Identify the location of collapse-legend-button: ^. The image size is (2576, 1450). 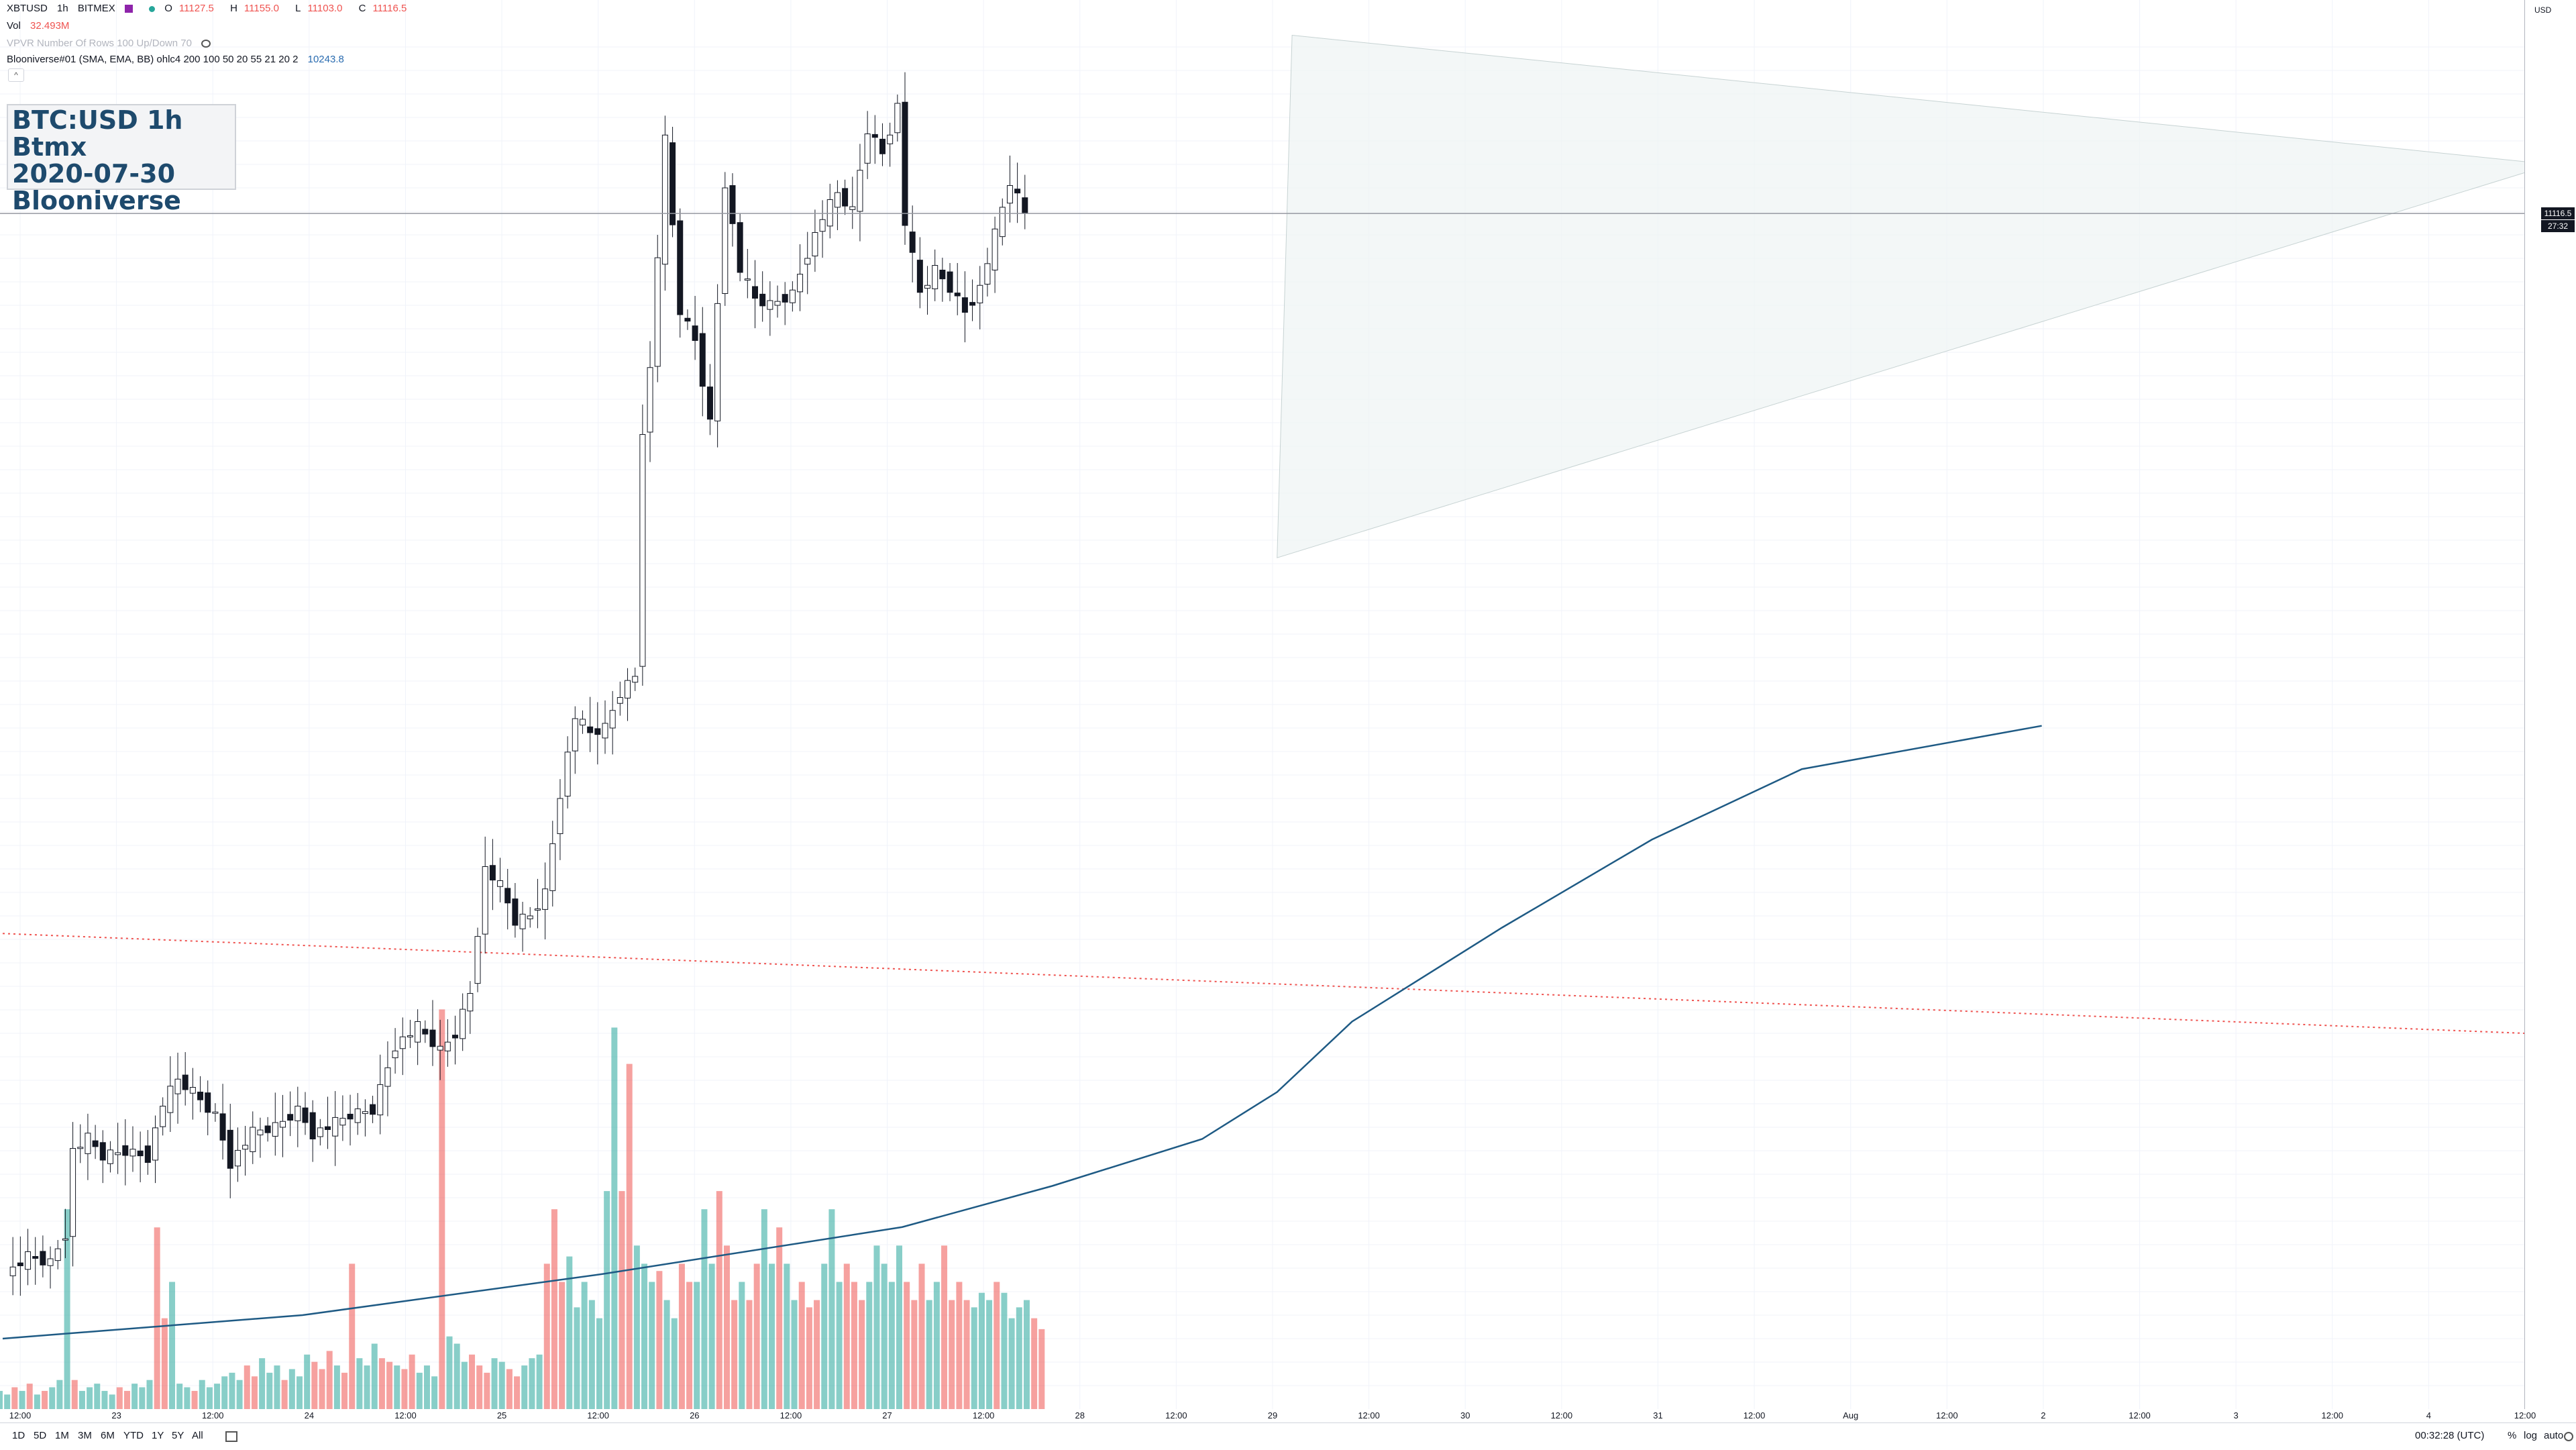
(16, 75).